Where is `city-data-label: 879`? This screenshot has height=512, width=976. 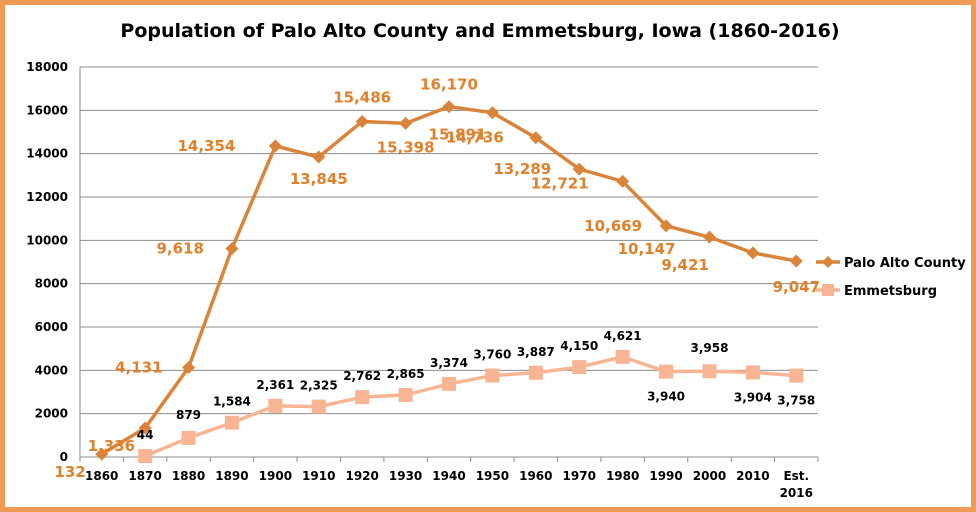 city-data-label: 879 is located at coordinates (188, 415).